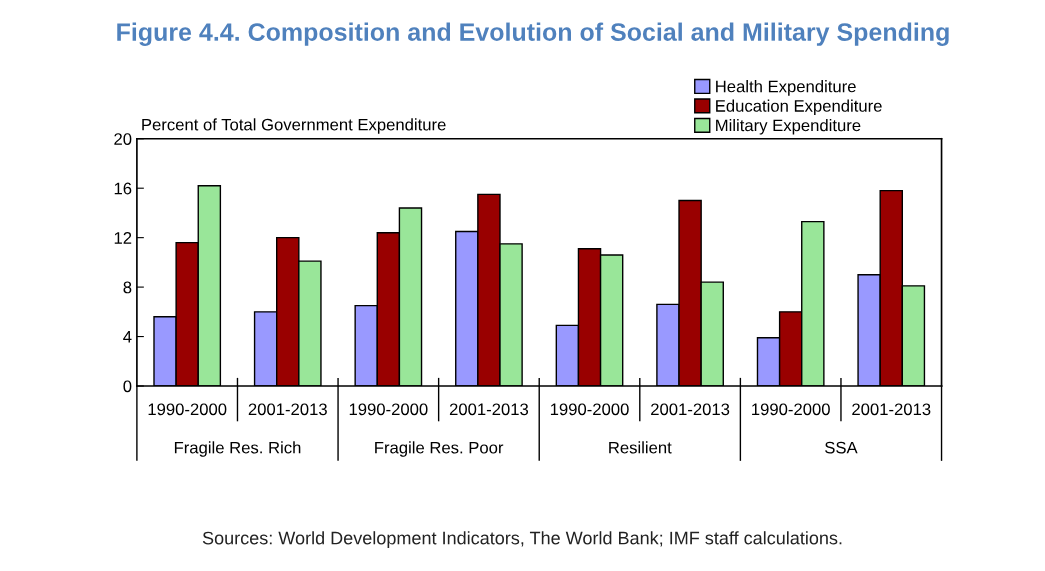  Describe the element at coordinates (788, 127) in the screenshot. I see `legend-label: Military Expenditure` at that location.